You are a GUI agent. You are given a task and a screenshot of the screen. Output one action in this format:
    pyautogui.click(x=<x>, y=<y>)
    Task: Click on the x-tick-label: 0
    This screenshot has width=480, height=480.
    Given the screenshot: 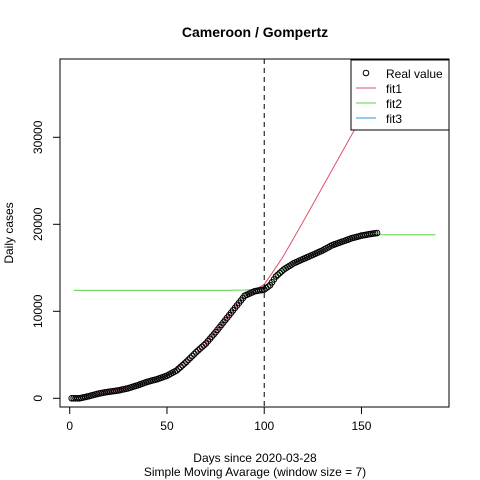 What is the action you would take?
    pyautogui.click(x=69, y=426)
    